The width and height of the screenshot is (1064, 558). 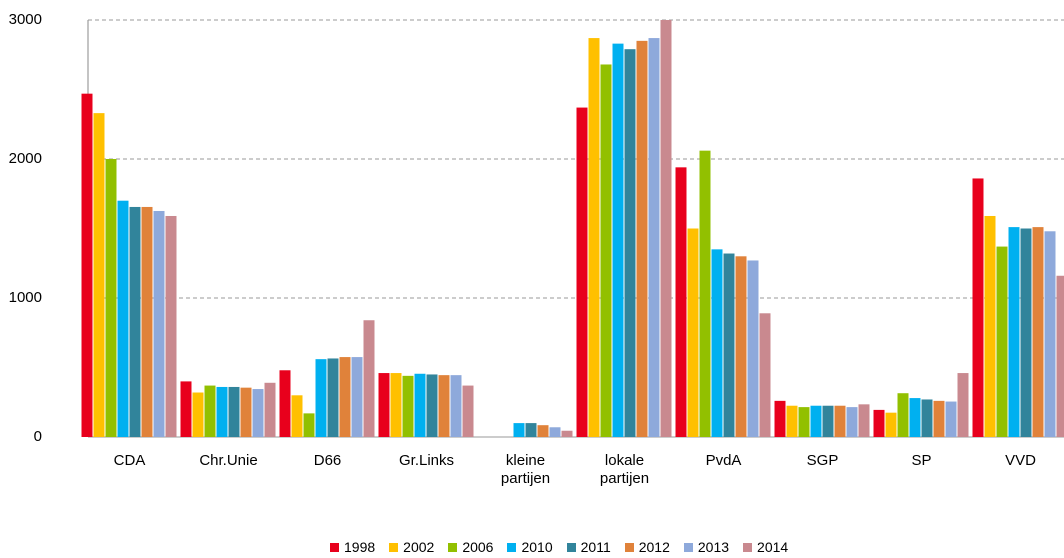 I want to click on legend-label: 1998, so click(x=360, y=547).